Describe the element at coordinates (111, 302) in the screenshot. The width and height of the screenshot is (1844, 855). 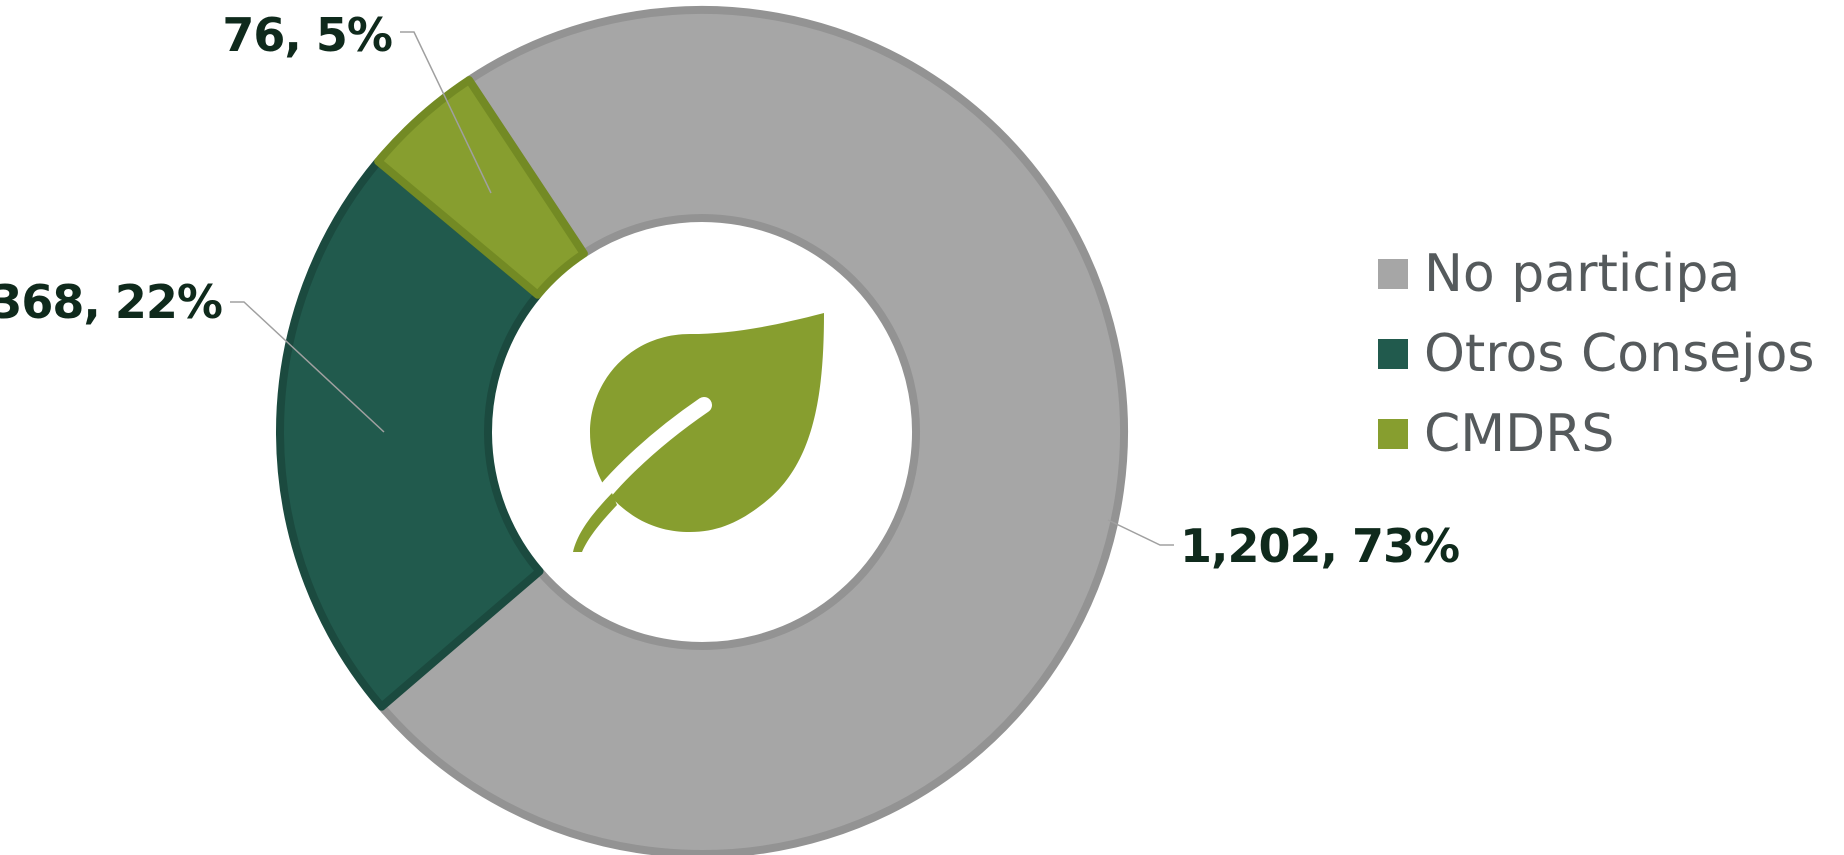
I see `data-label-otros-consejos: 368, 22%` at that location.